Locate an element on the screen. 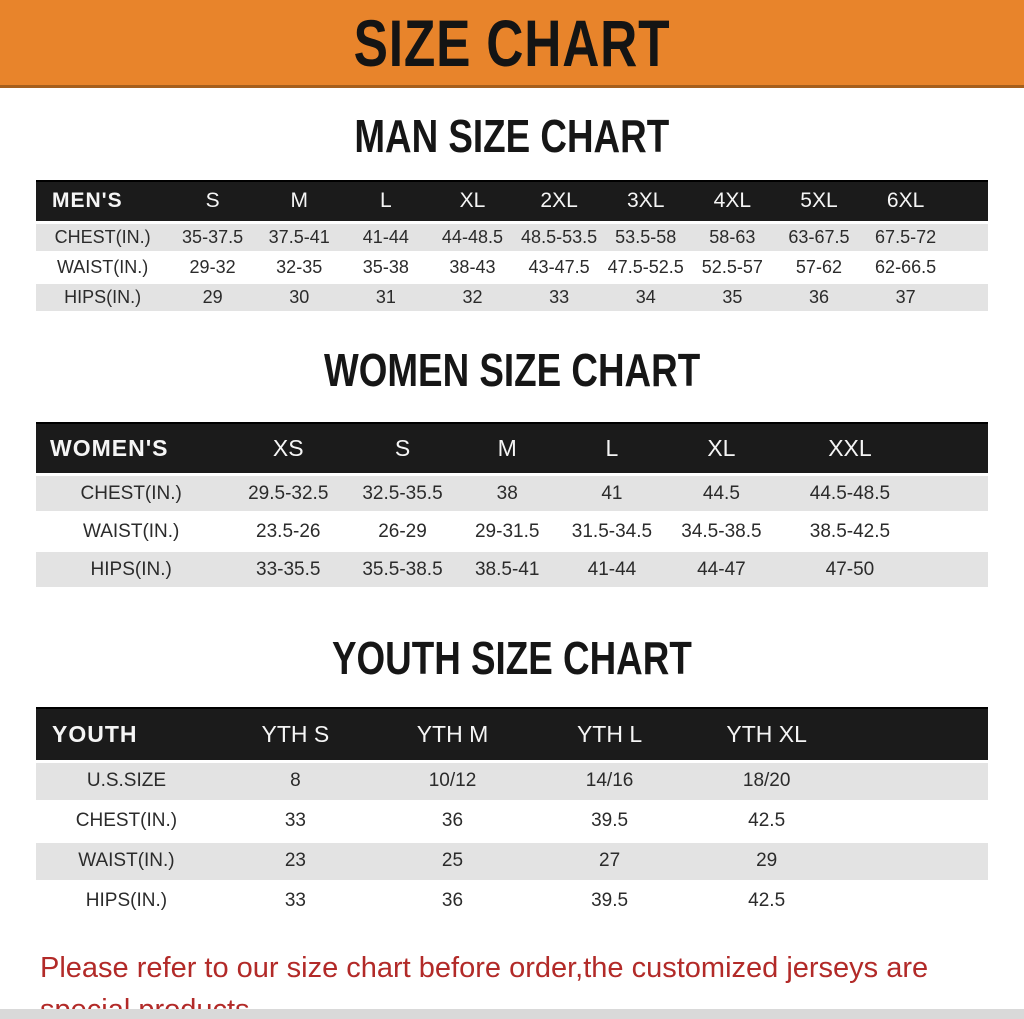  cell: 37.5-41 is located at coordinates (299, 238).